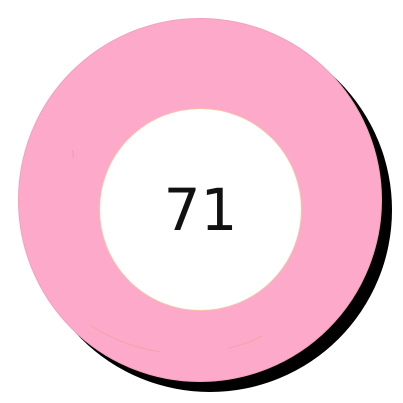  I want to click on badge-value: 71, so click(200, 209).